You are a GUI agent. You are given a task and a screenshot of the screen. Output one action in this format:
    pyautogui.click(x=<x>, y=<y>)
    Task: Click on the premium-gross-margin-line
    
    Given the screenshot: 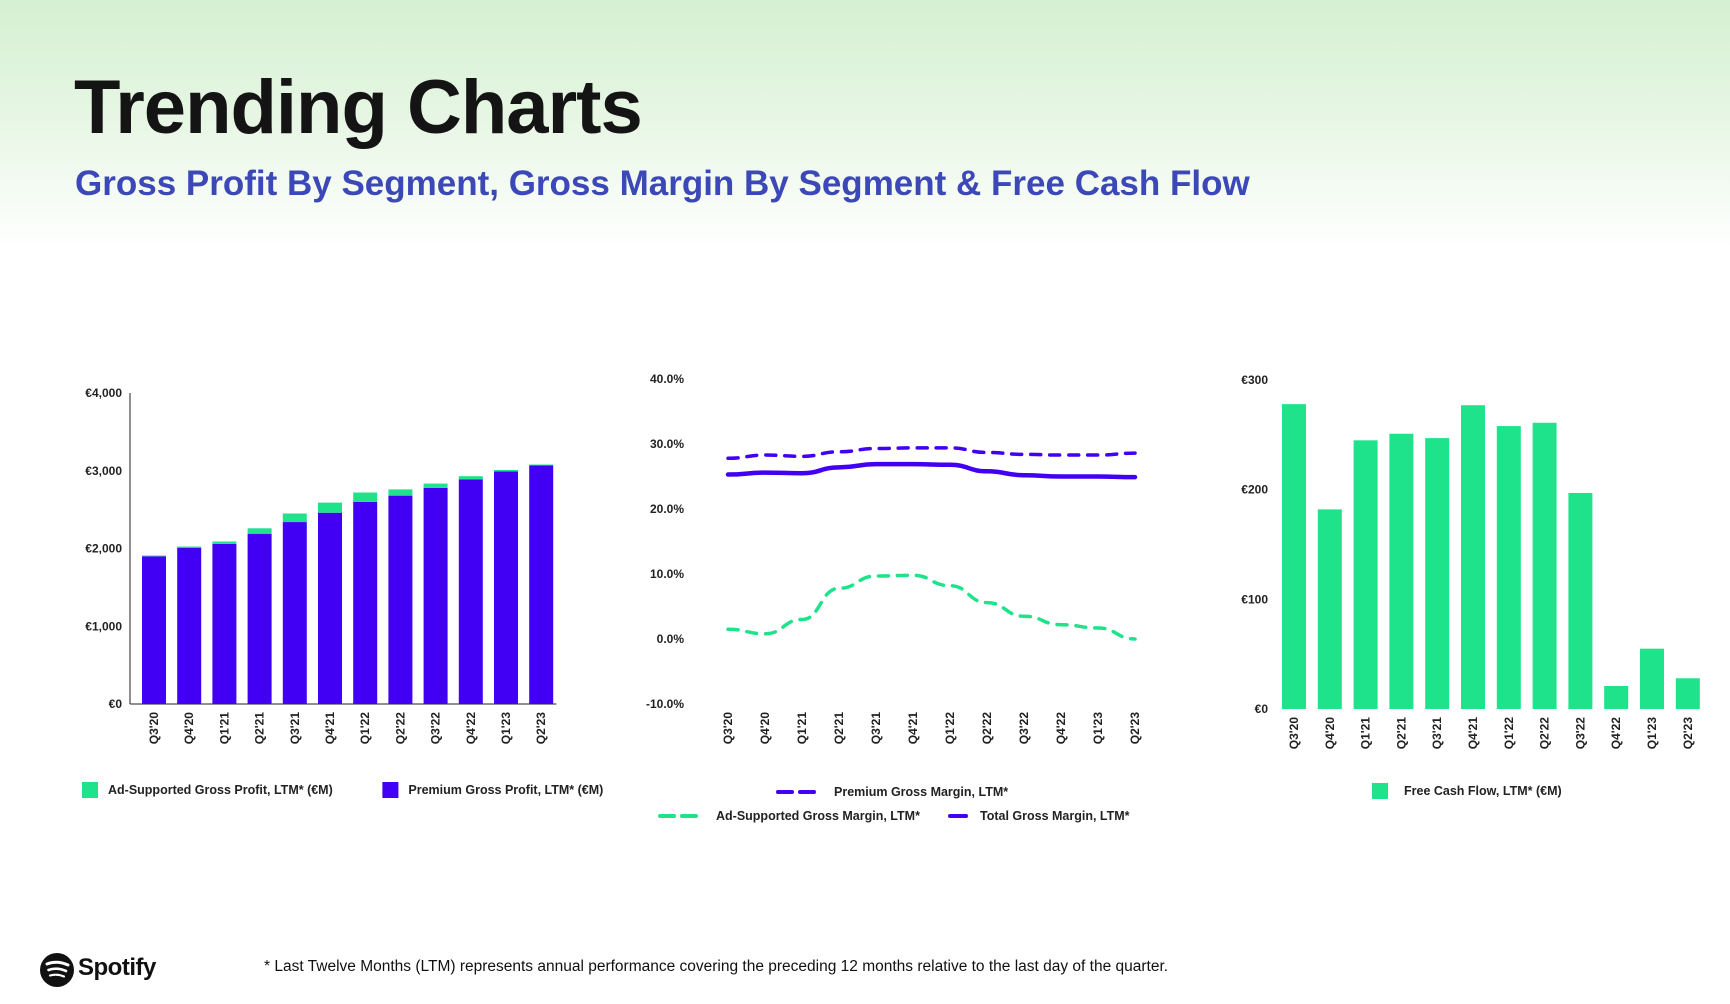 What is the action you would take?
    pyautogui.click(x=931, y=453)
    